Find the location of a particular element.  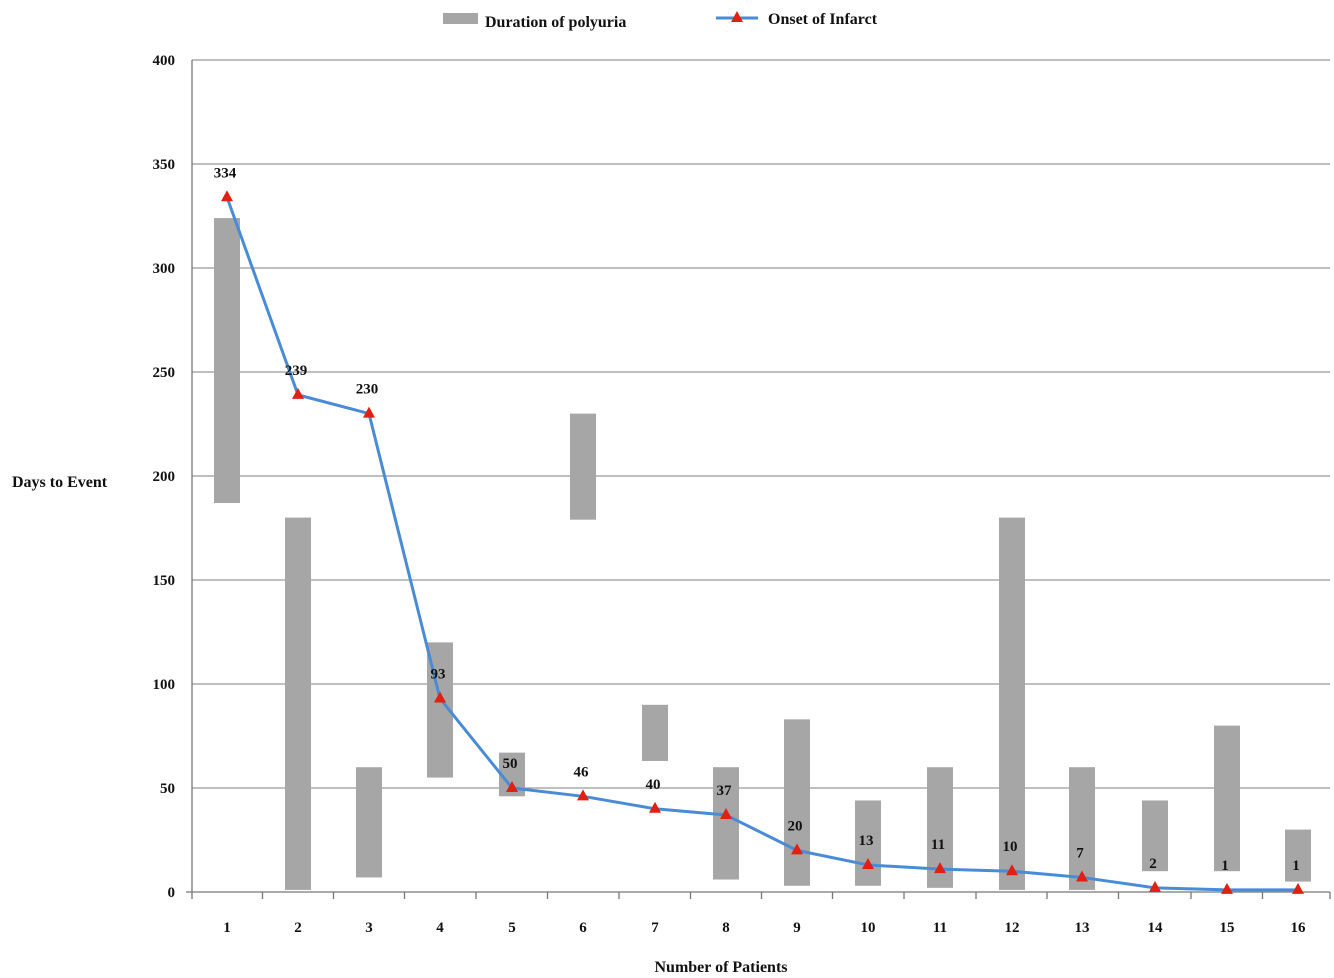

x-axis-title: Number of Patients is located at coordinates (720, 967).